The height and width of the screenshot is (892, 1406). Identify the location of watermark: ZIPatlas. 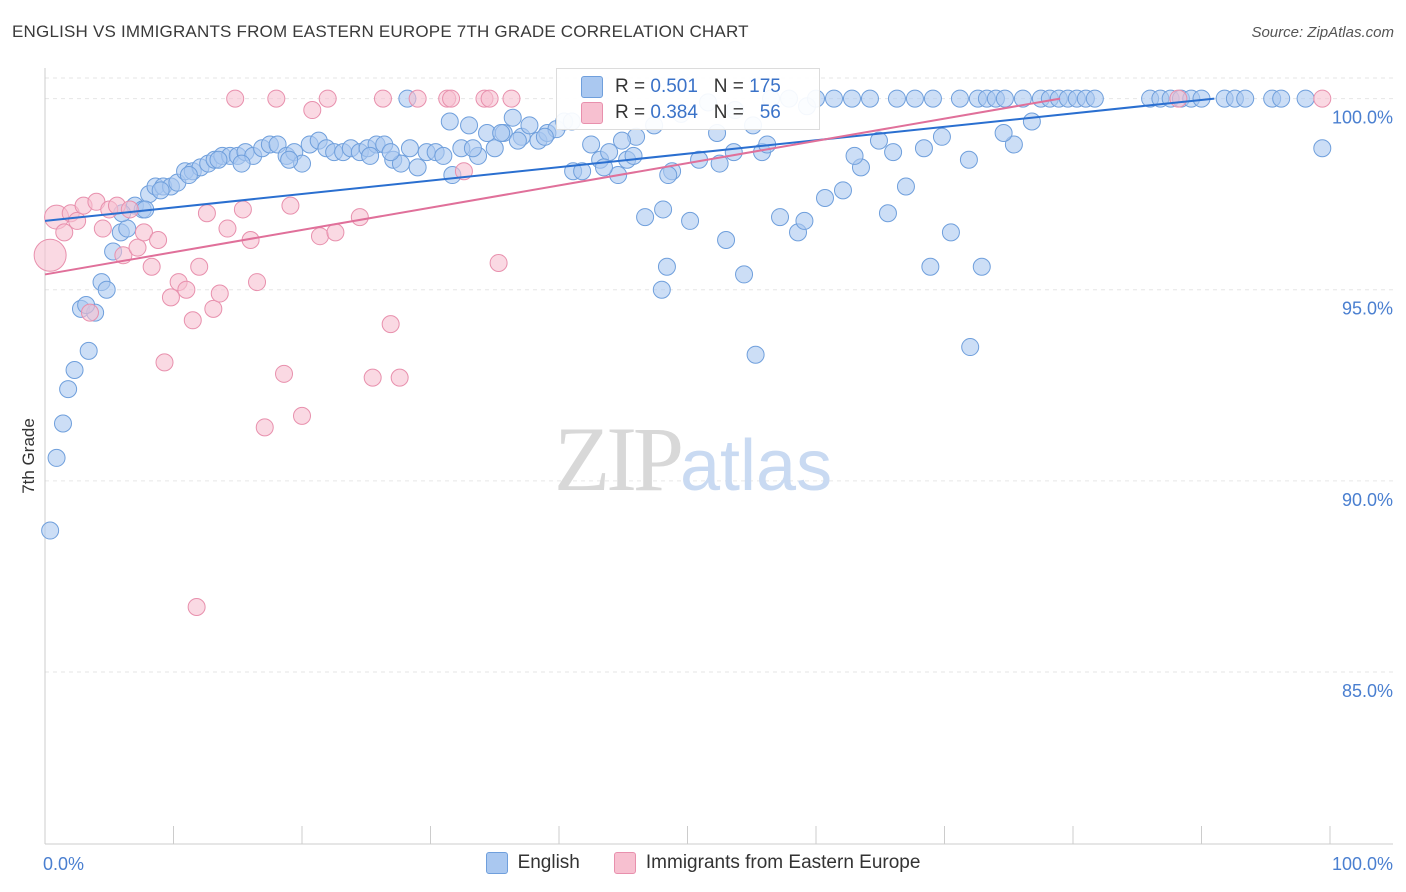
(693, 459).